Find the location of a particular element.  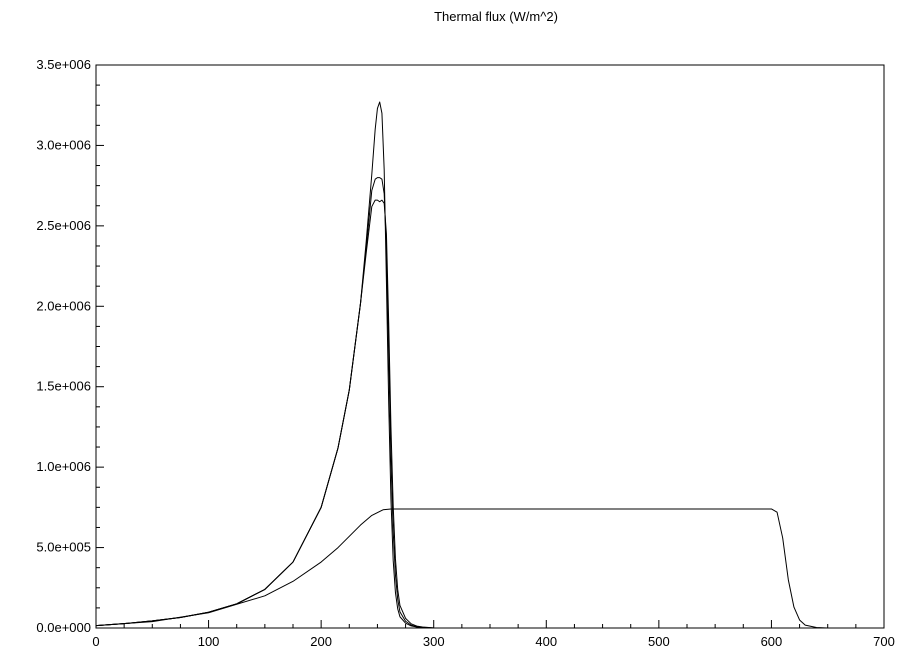

x-tick-label: 700 is located at coordinates (884, 641).